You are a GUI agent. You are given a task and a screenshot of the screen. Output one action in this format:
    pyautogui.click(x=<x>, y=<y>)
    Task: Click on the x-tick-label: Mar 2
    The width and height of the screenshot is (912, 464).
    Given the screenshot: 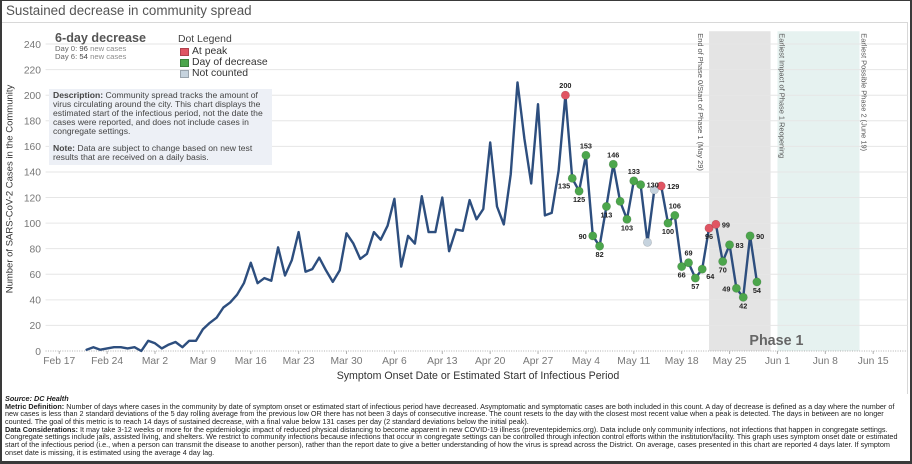 What is the action you would take?
    pyautogui.click(x=155, y=361)
    